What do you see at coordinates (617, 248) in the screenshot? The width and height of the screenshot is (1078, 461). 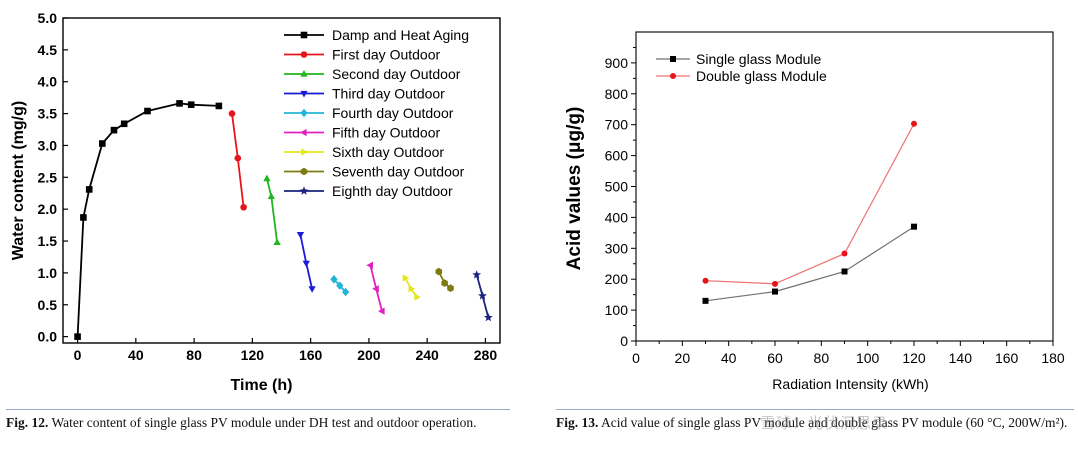 I see `y-tick-label: 300` at bounding box center [617, 248].